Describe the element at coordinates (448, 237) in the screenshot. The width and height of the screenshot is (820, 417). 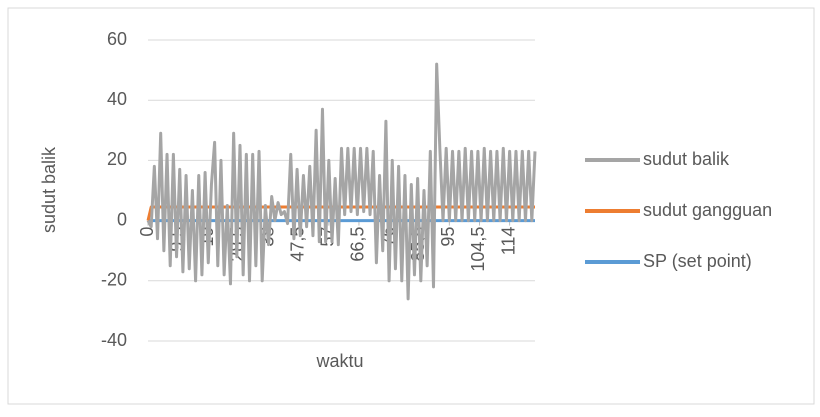
I see `x-tick-label: 95` at that location.